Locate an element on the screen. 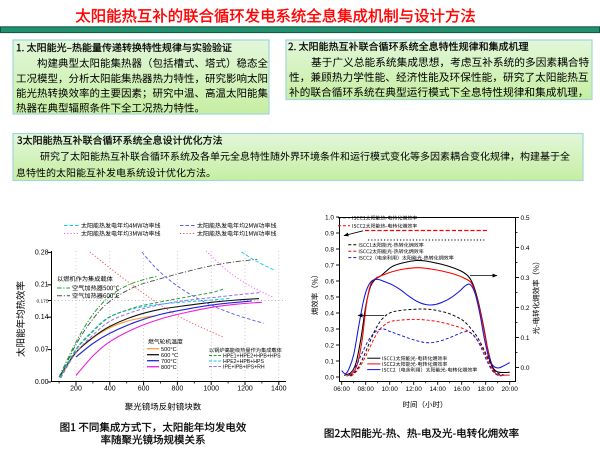  svg-text: HPE1+HPE2+HPB+HPS is located at coordinates (252, 356).